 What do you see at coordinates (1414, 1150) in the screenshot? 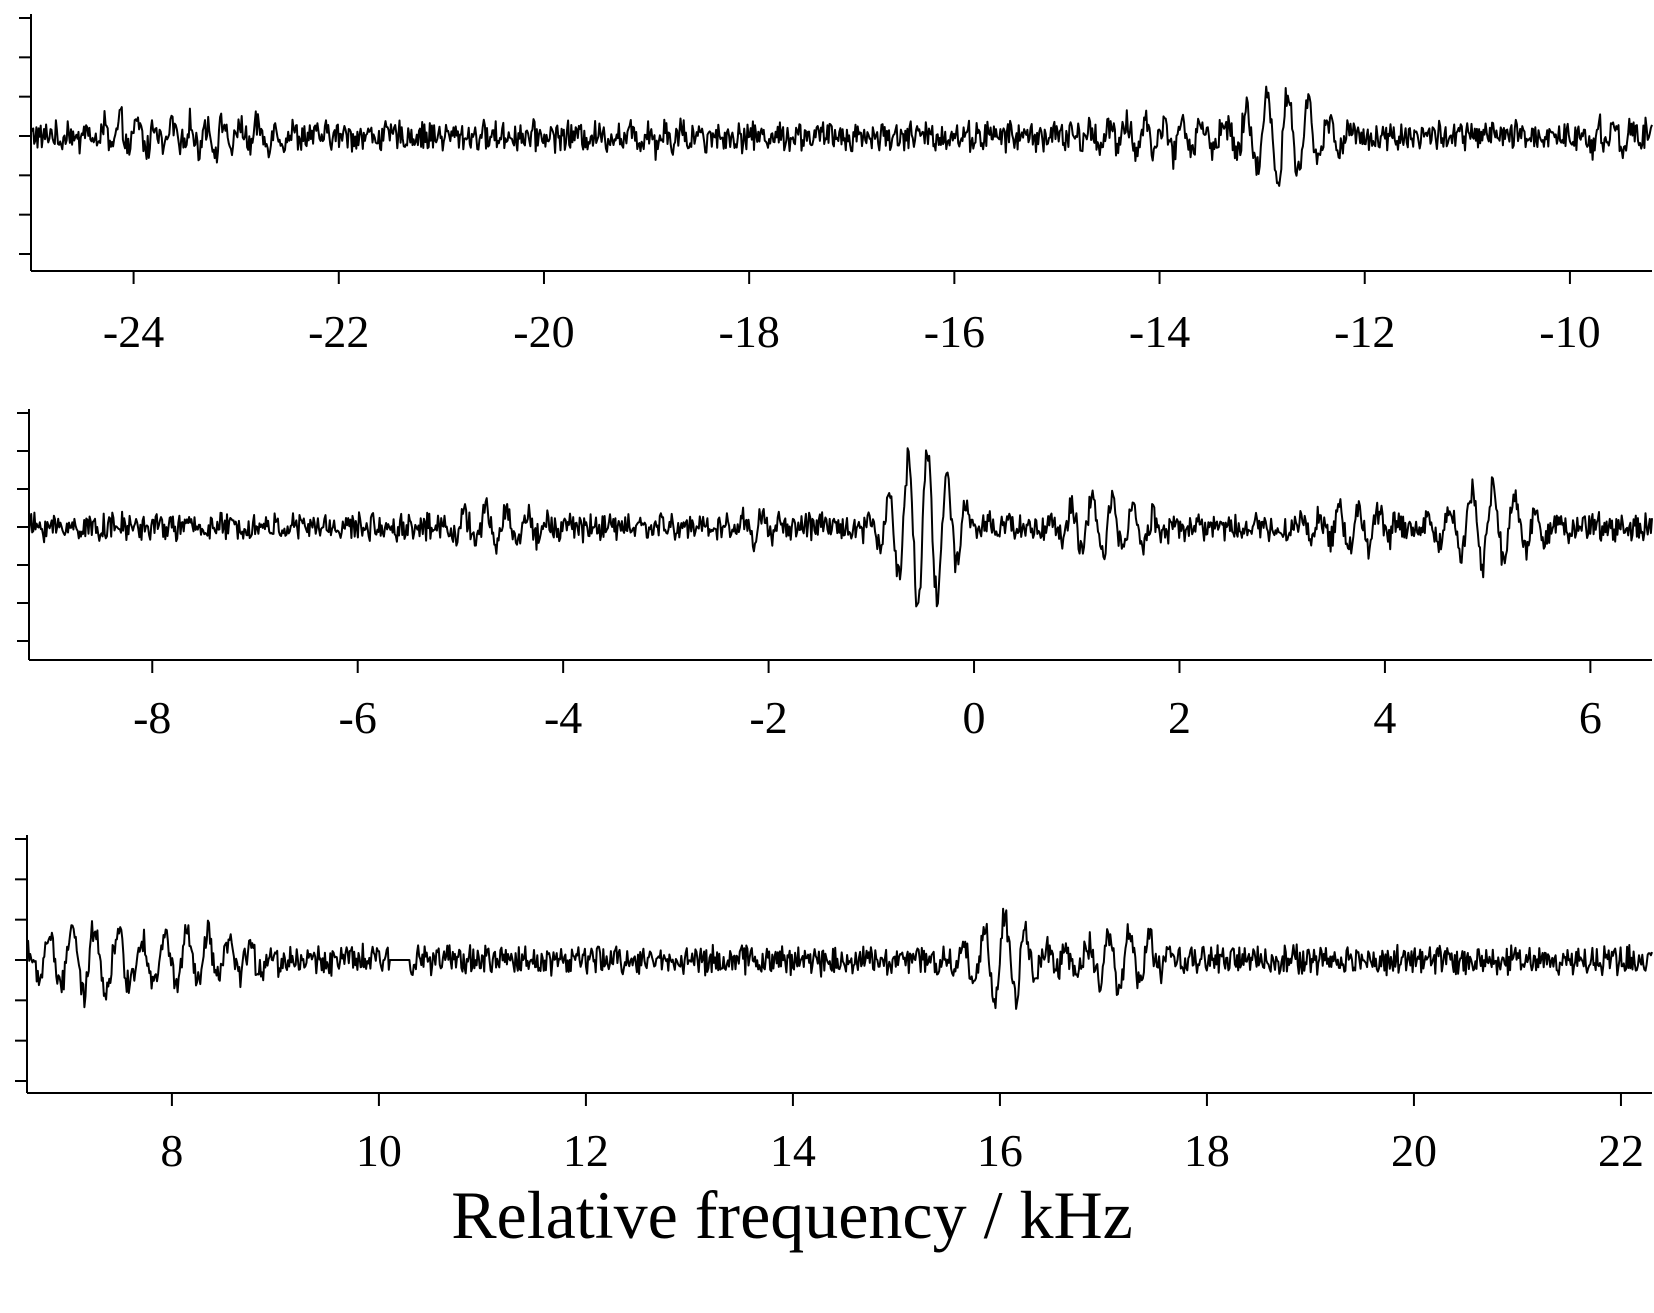
I see `x-tick-label: 20` at bounding box center [1414, 1150].